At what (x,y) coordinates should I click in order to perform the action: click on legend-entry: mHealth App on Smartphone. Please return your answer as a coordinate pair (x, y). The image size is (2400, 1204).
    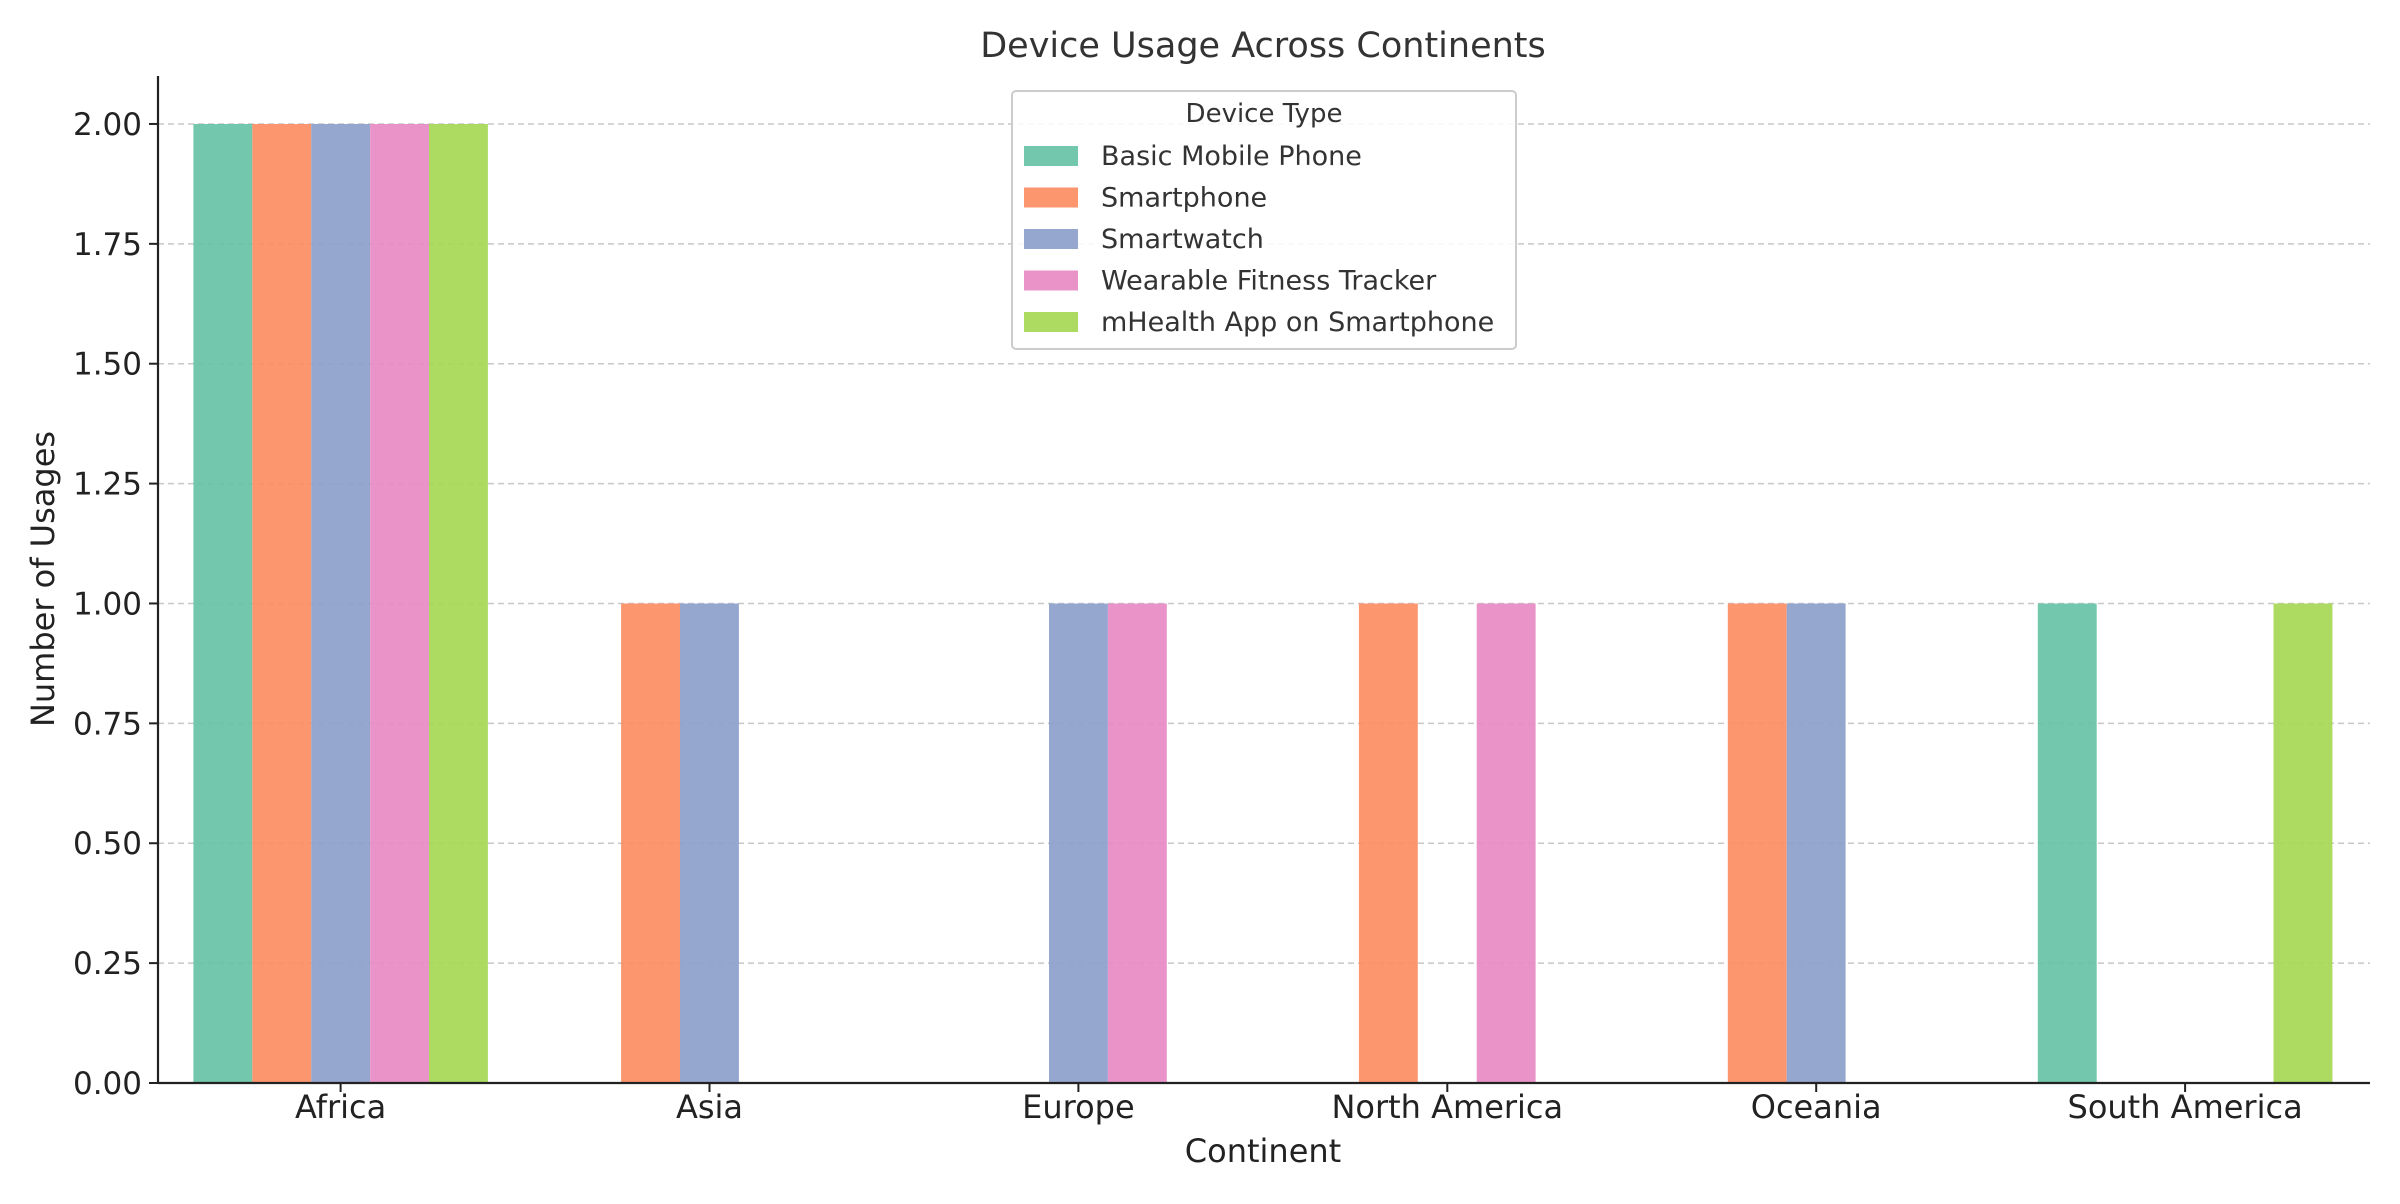
    Looking at the image, I should click on (1297, 322).